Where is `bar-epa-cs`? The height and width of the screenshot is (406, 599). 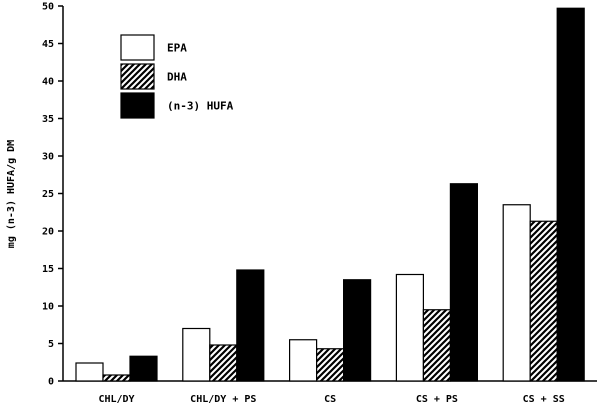
bar-epa-cs is located at coordinates (303, 360).